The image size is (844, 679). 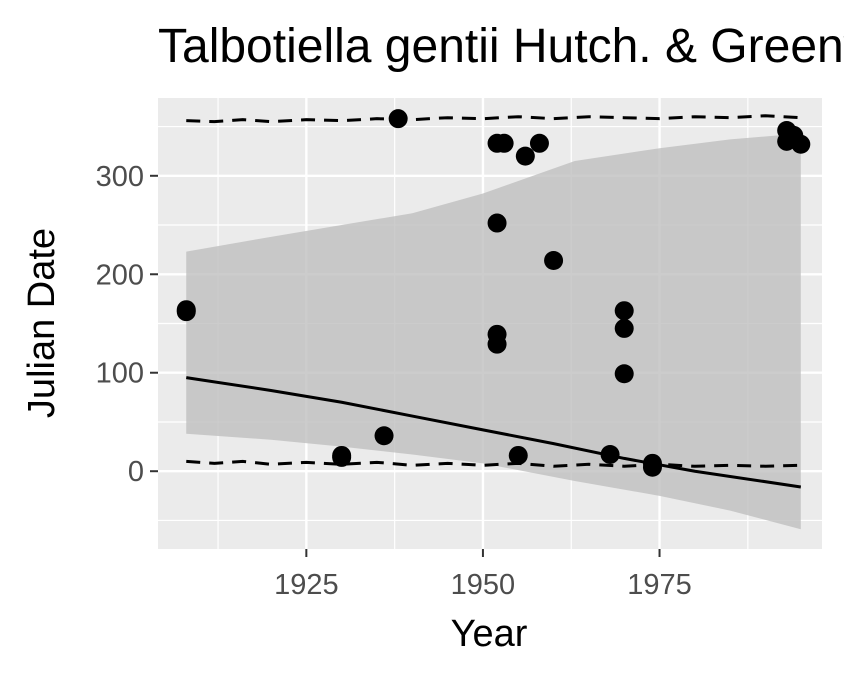 What do you see at coordinates (120, 374) in the screenshot?
I see `y-tick-label: 100` at bounding box center [120, 374].